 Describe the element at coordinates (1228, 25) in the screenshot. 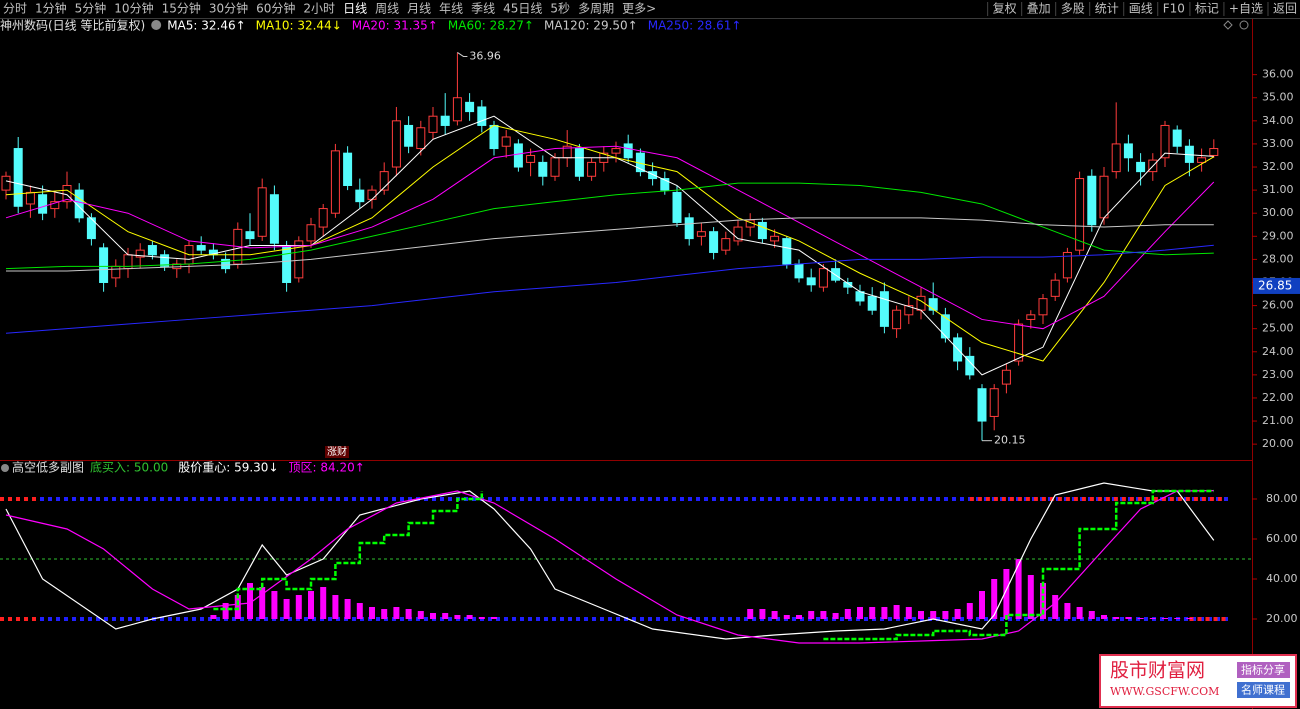

I see `diamond-icon` at that location.